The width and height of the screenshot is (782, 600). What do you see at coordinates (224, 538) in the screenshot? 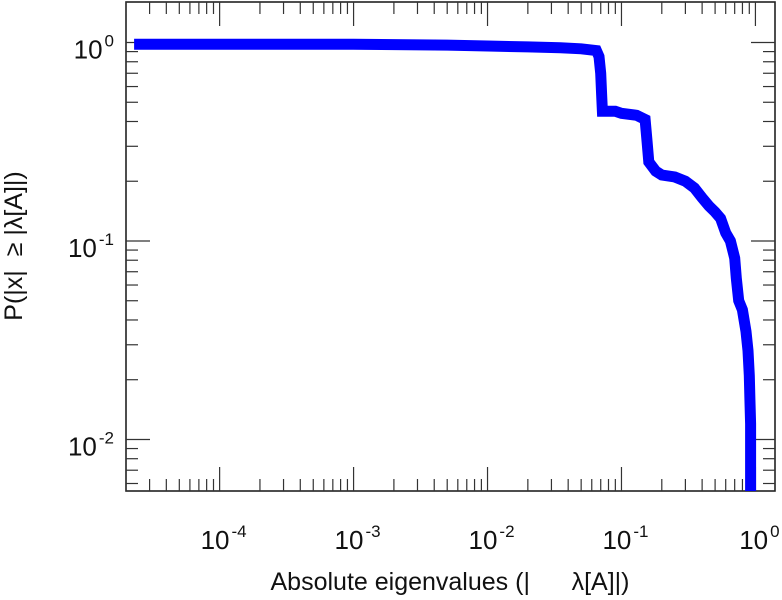
I see `x-tick-label: 10 -4` at bounding box center [224, 538].